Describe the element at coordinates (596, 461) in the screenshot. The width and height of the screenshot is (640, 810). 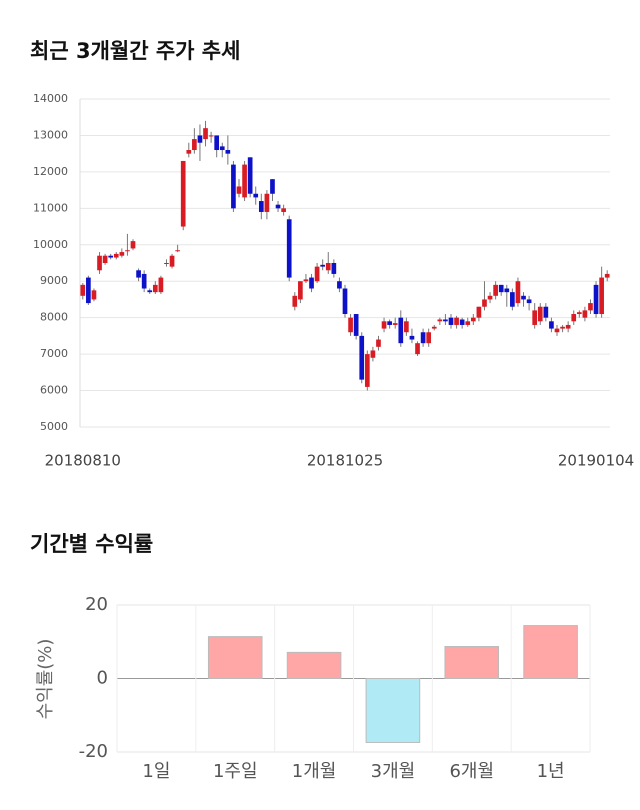
I see `x-tick-label: 20190104` at that location.